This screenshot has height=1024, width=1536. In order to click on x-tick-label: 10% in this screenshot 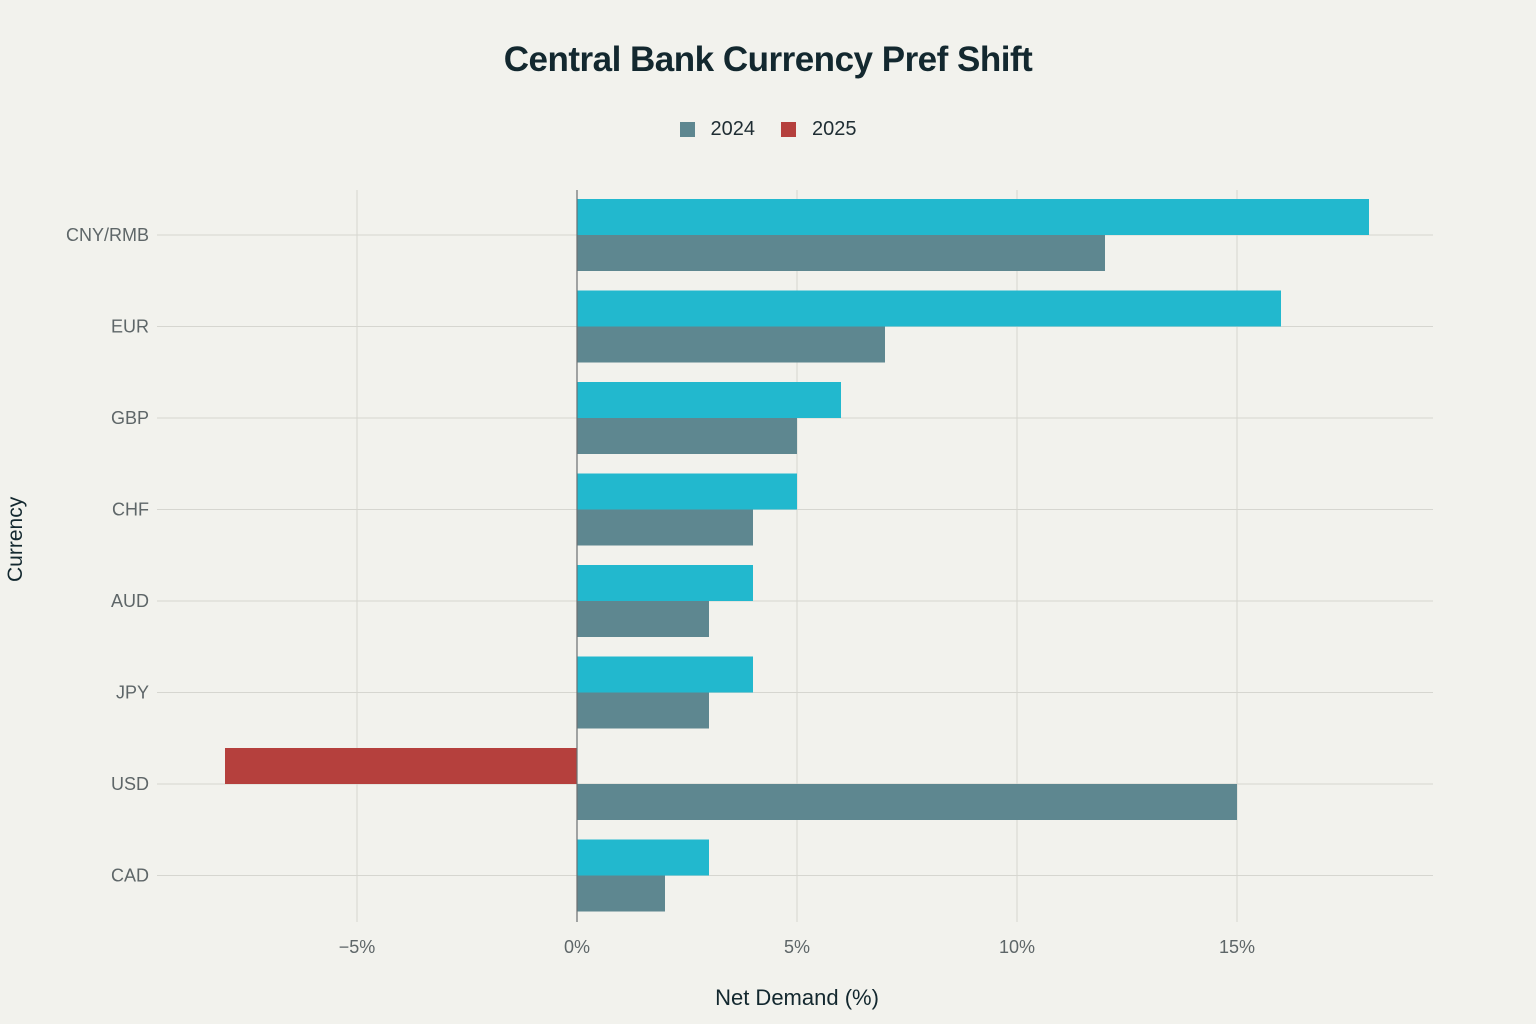, I will do `click(1017, 947)`.